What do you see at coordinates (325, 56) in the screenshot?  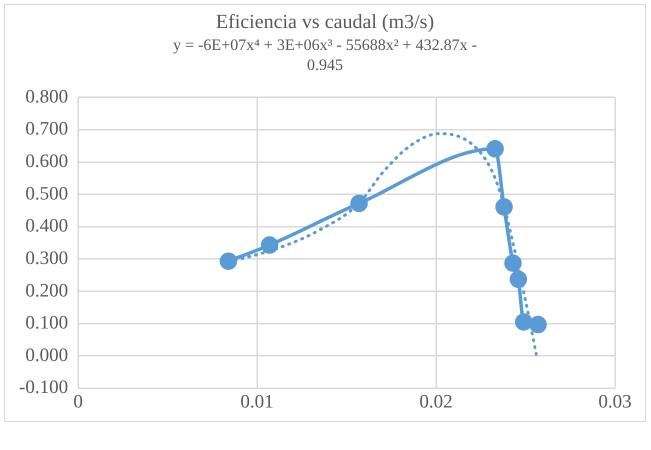 I see `chart-subtitle: y = -6E+07x⁴ + 3E+06x³ - 55688x² + 432.87x - 0.945` at bounding box center [325, 56].